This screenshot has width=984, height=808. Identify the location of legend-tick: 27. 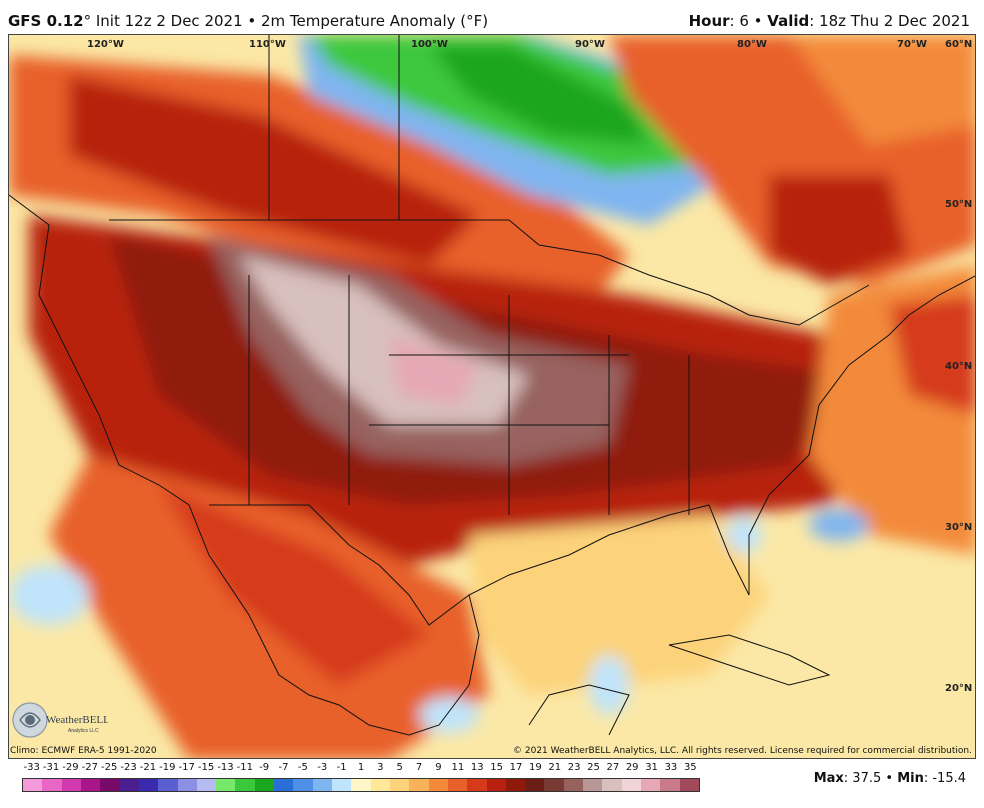
(613, 767).